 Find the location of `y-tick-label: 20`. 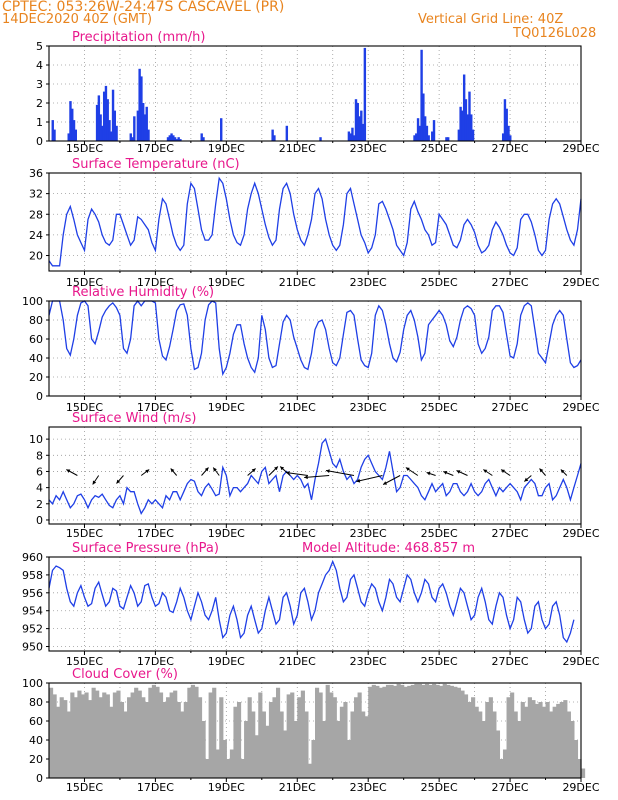

y-tick-label: 20 is located at coordinates (36, 377).